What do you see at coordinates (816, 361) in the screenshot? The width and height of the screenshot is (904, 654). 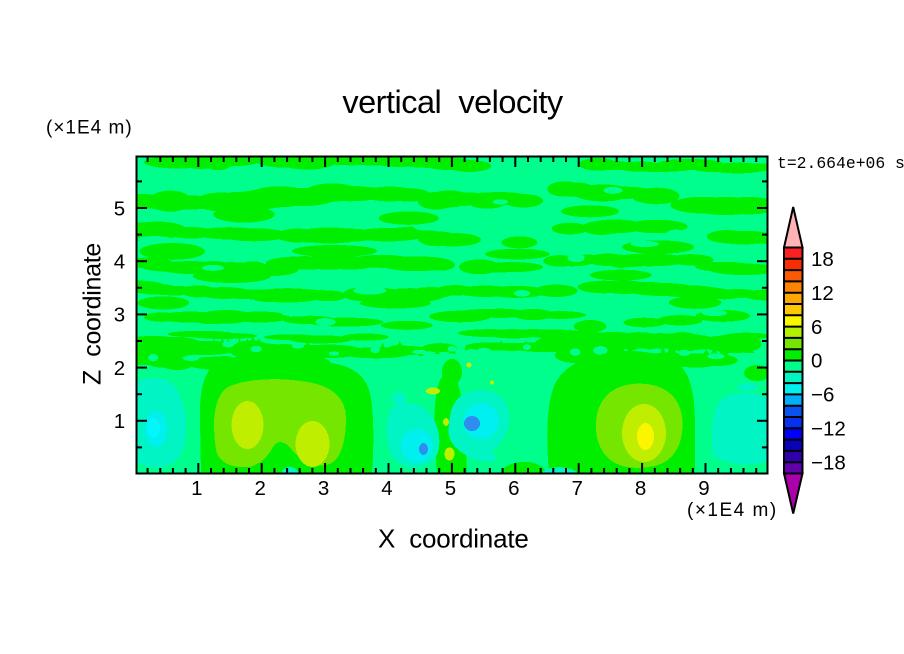 I see `svg-text: 0` at bounding box center [816, 361].